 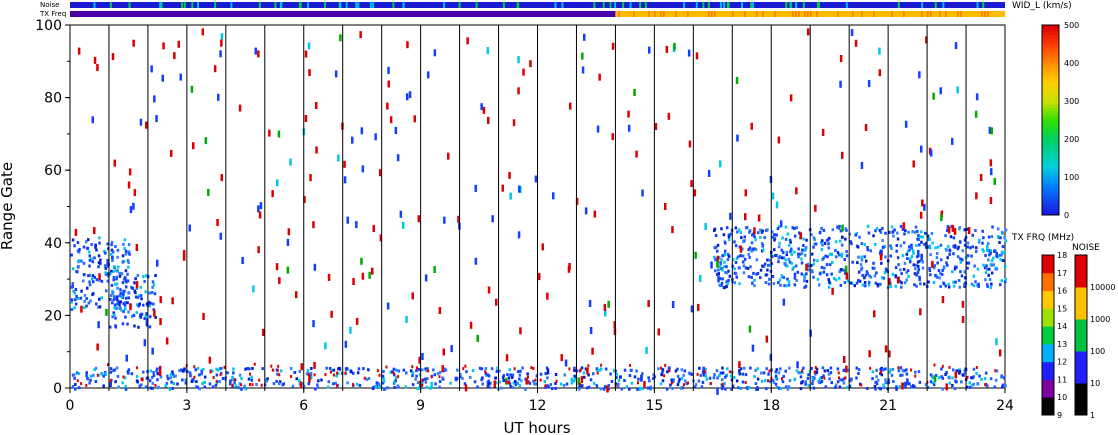 What do you see at coordinates (48, 26) in the screenshot?
I see `y-tick-label: 100` at bounding box center [48, 26].